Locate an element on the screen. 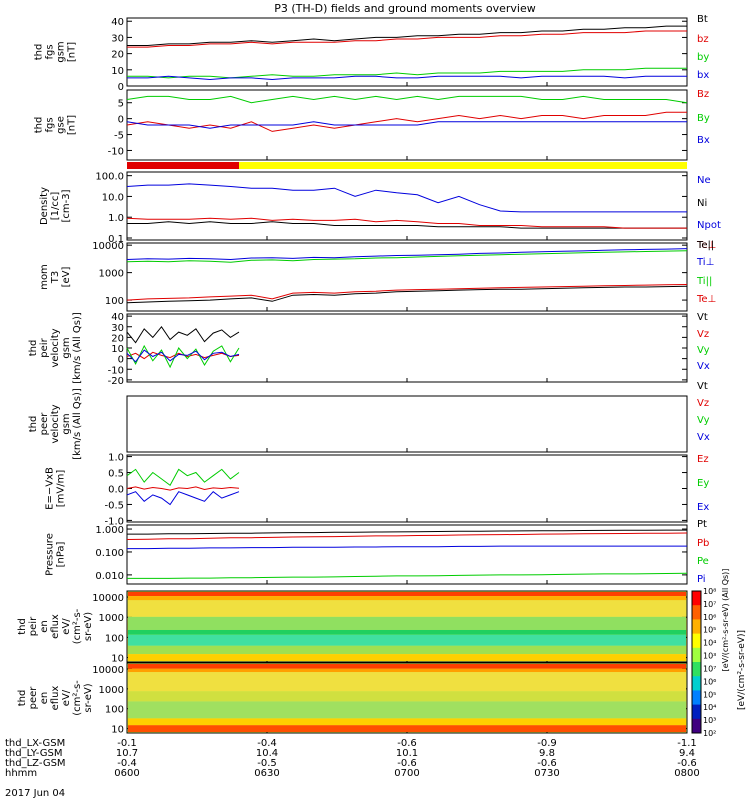  legend-entry: Ne is located at coordinates (704, 180).